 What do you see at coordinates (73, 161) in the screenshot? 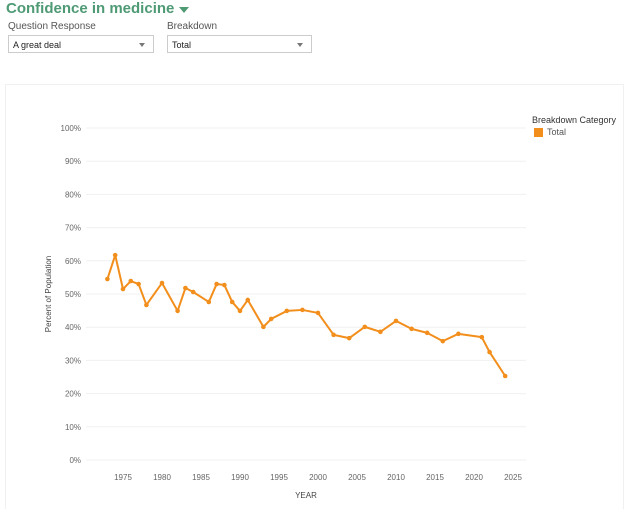
I see `y-tick-label: 90%` at bounding box center [73, 161].